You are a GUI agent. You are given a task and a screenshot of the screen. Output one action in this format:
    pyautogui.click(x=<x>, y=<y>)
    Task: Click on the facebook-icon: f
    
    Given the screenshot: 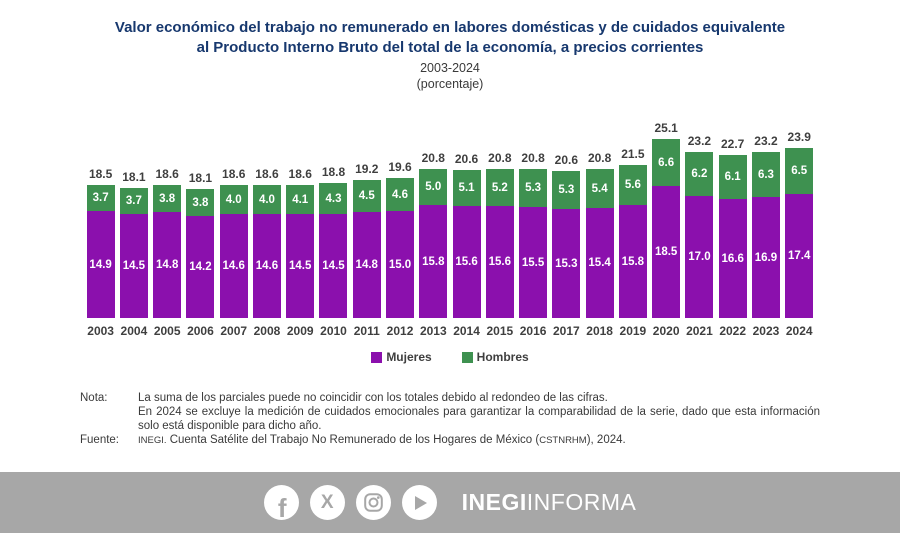 What is the action you would take?
    pyautogui.click(x=281, y=503)
    